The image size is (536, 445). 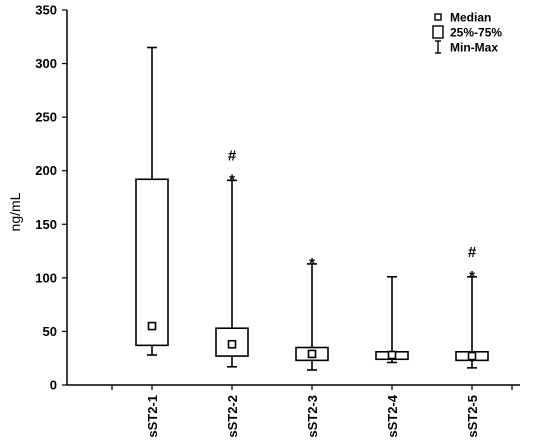 I want to click on y-tick-label: 100, so click(x=46, y=277).